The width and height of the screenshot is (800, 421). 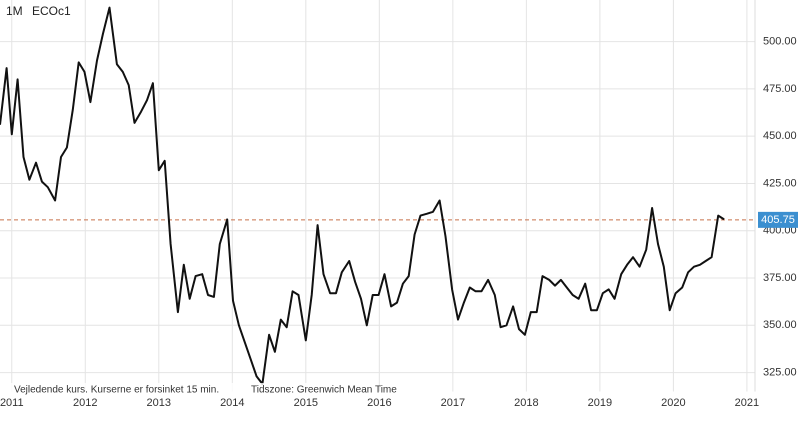 What do you see at coordinates (780, 136) in the screenshot?
I see `y-tick-label: 450.00` at bounding box center [780, 136].